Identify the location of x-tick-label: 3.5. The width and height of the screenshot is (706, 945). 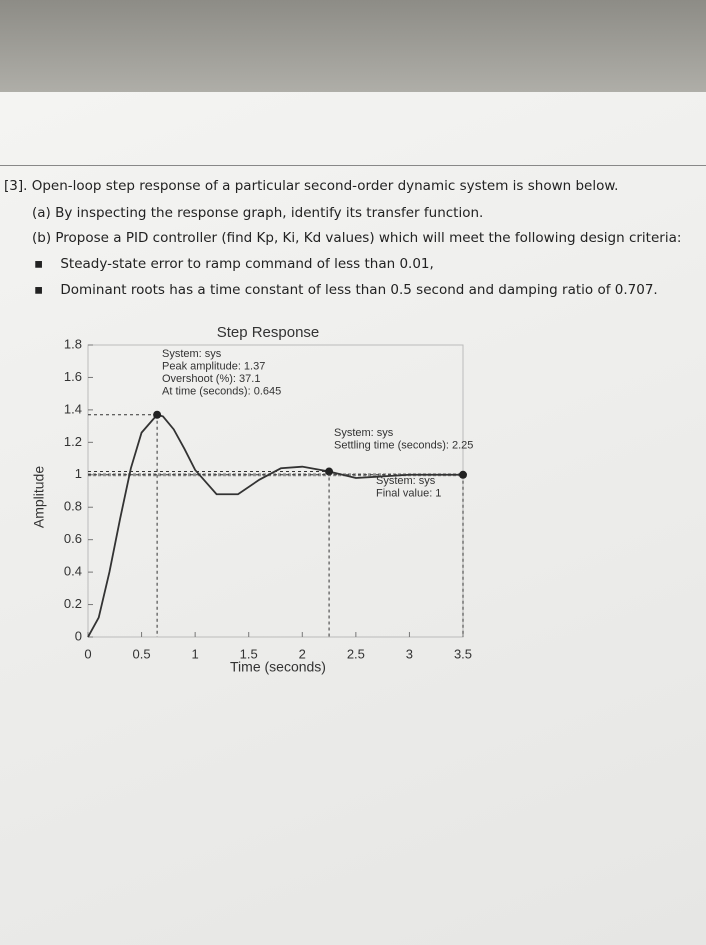
(463, 653).